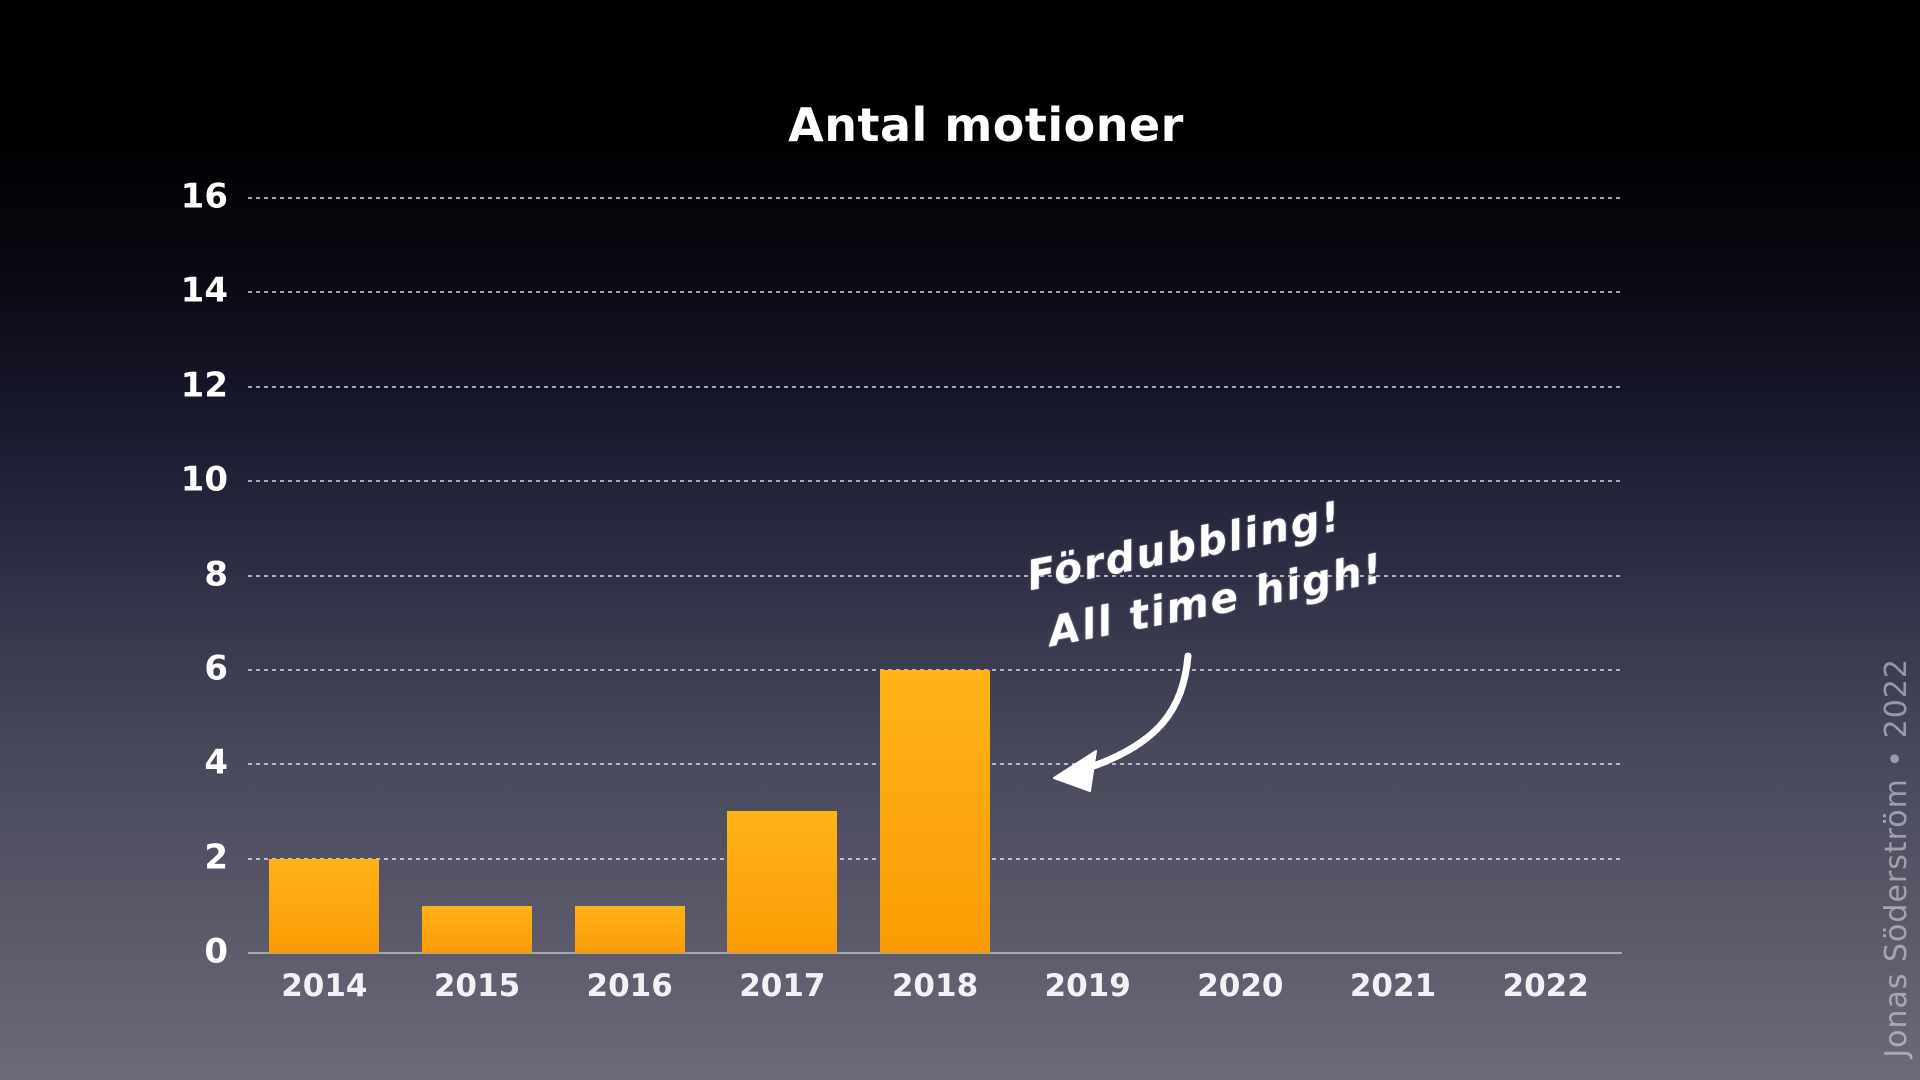 The width and height of the screenshot is (1920, 1080). What do you see at coordinates (1393, 986) in the screenshot?
I see `x-axis-tick-label-2021: 2021` at bounding box center [1393, 986].